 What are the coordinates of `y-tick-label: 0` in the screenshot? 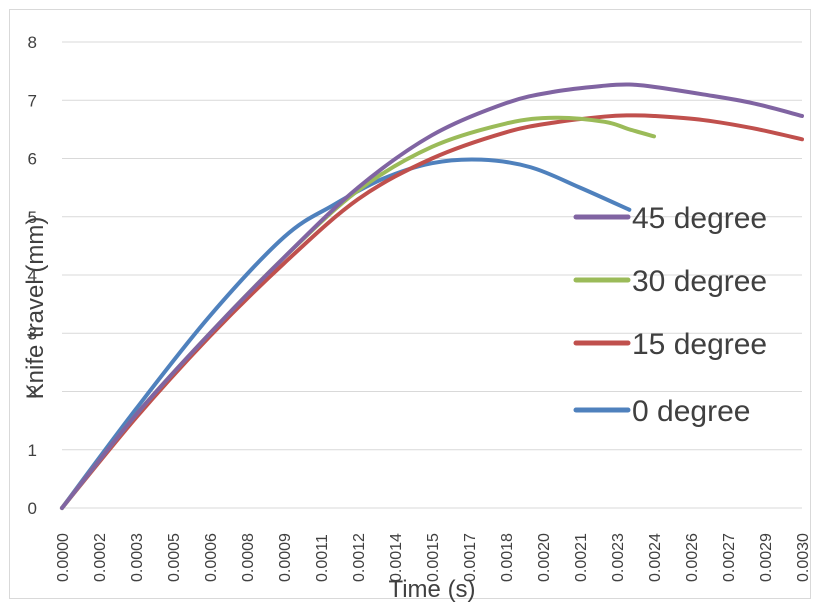 It's located at (32, 508).